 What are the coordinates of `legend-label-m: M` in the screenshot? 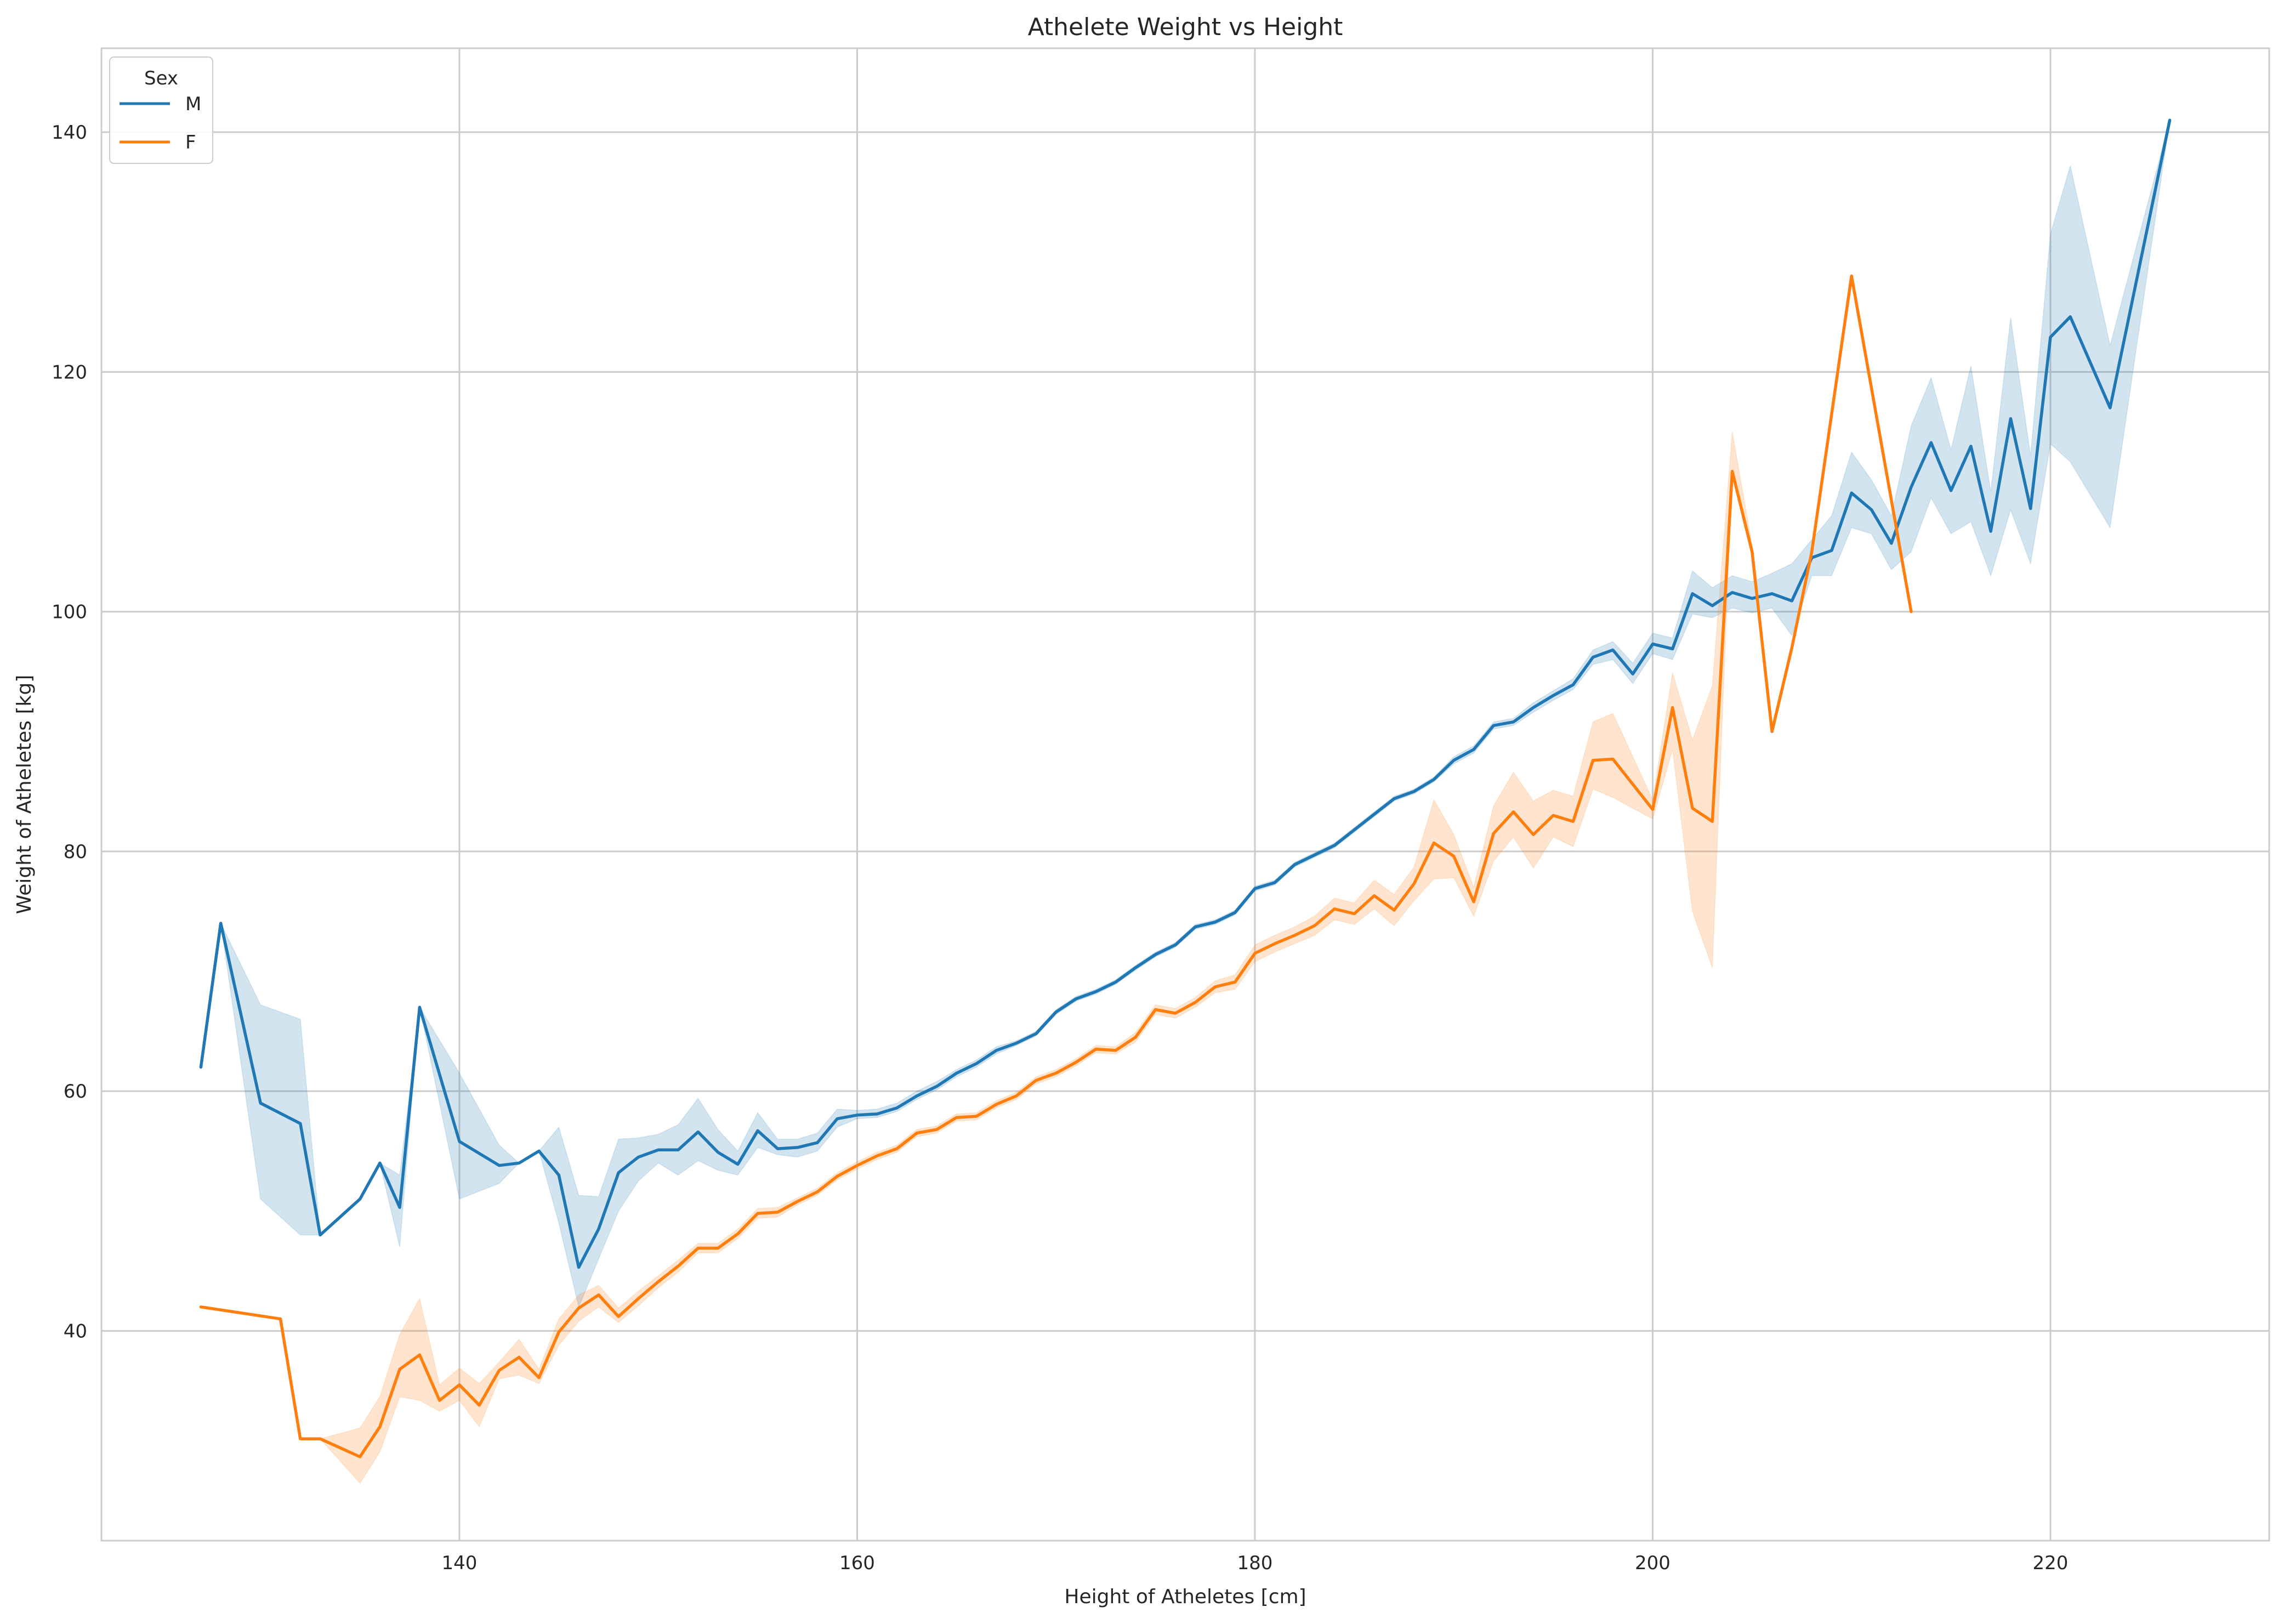 It's located at (193, 104).